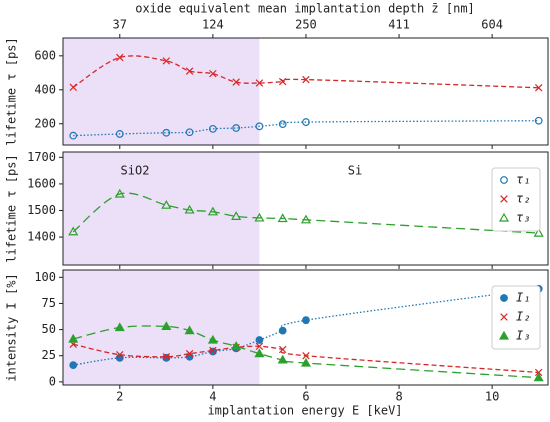  What do you see at coordinates (41, 210) in the screenshot?
I see `y-tick-label: 1500` at bounding box center [41, 210].